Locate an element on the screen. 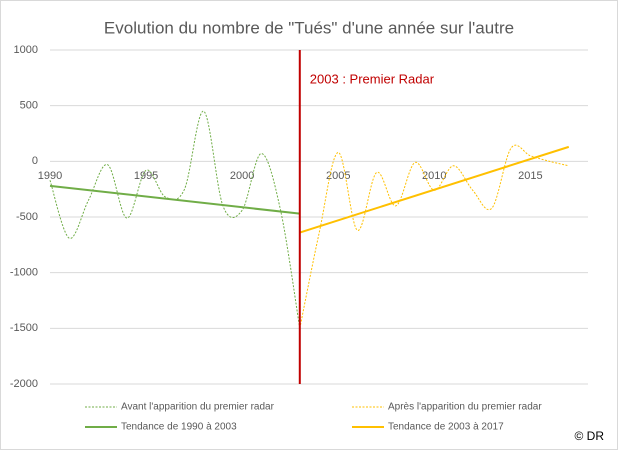 The width and height of the screenshot is (619, 451). x-tick-label: 1995 is located at coordinates (146, 176).